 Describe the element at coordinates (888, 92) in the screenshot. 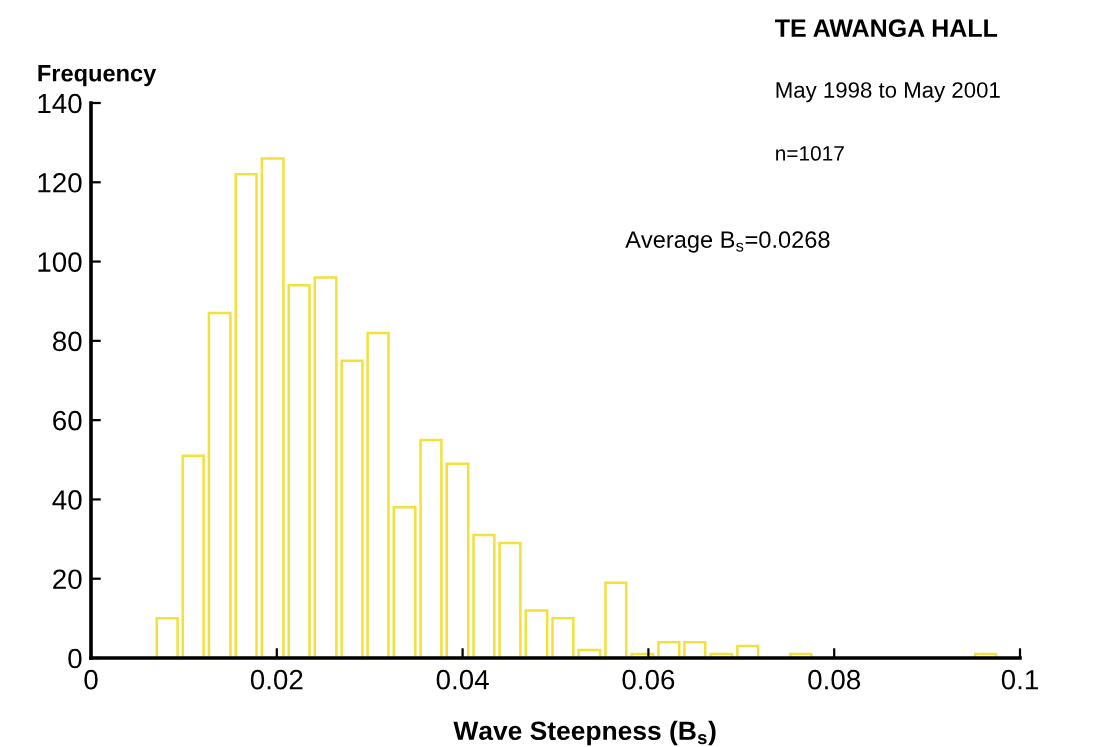

I see `chart-subtitle: May 1998 to May 2001` at that location.